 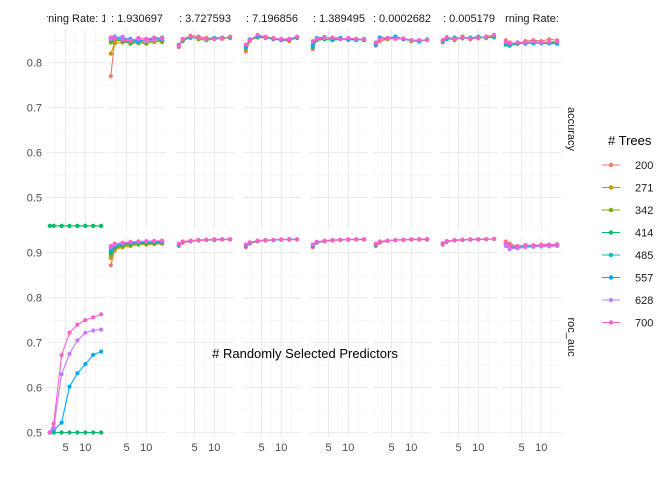 I want to click on strip-label-7: : 0.005179, so click(x=469, y=19).